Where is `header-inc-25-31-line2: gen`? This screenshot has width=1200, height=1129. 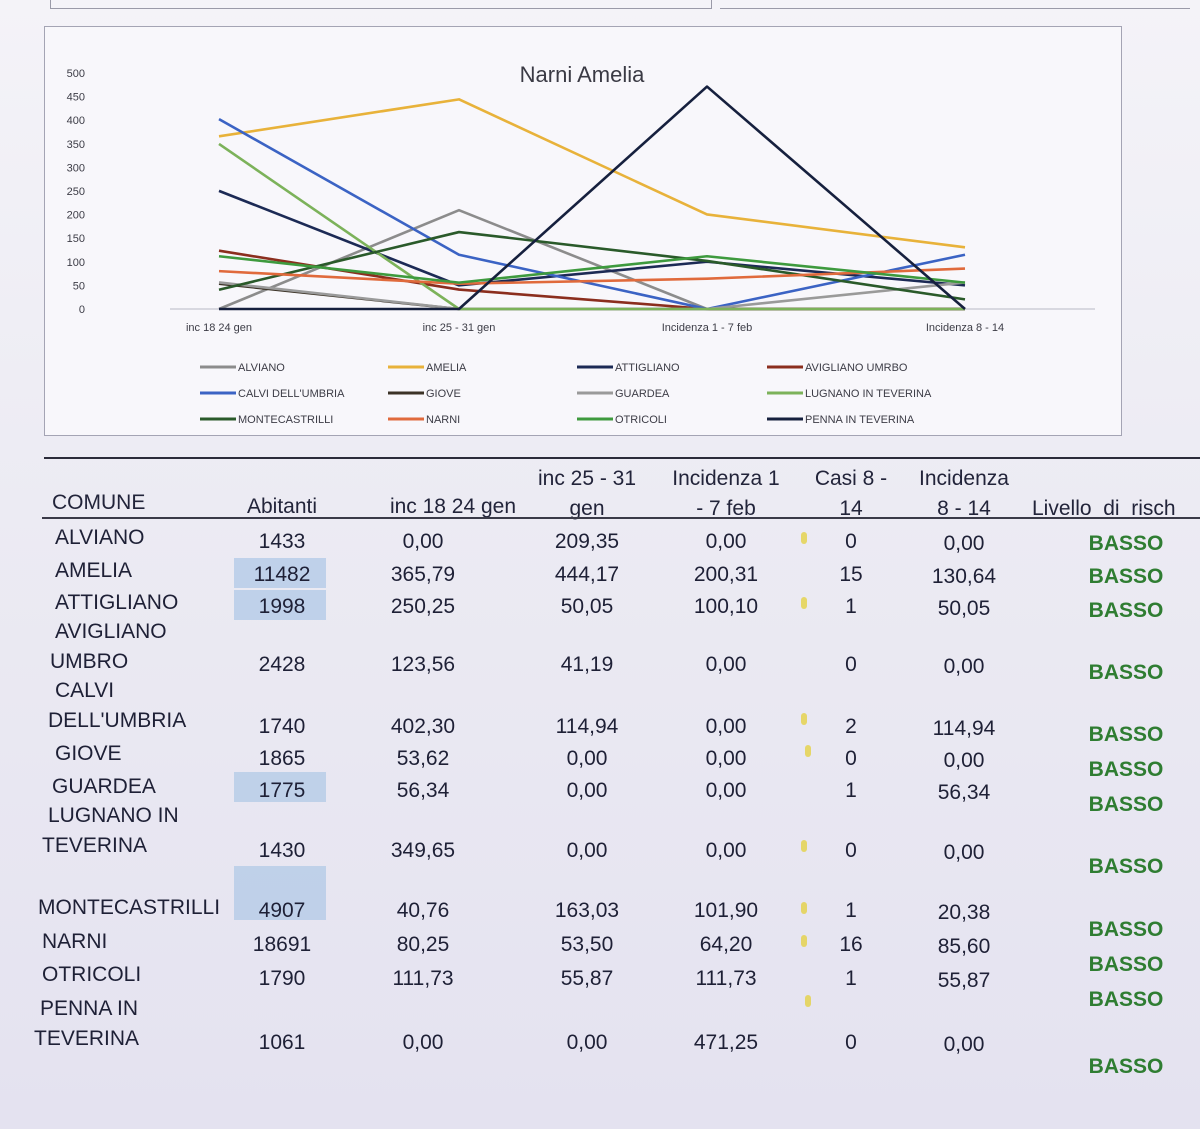
header-inc-25-31-line2: gen is located at coordinates (587, 508).